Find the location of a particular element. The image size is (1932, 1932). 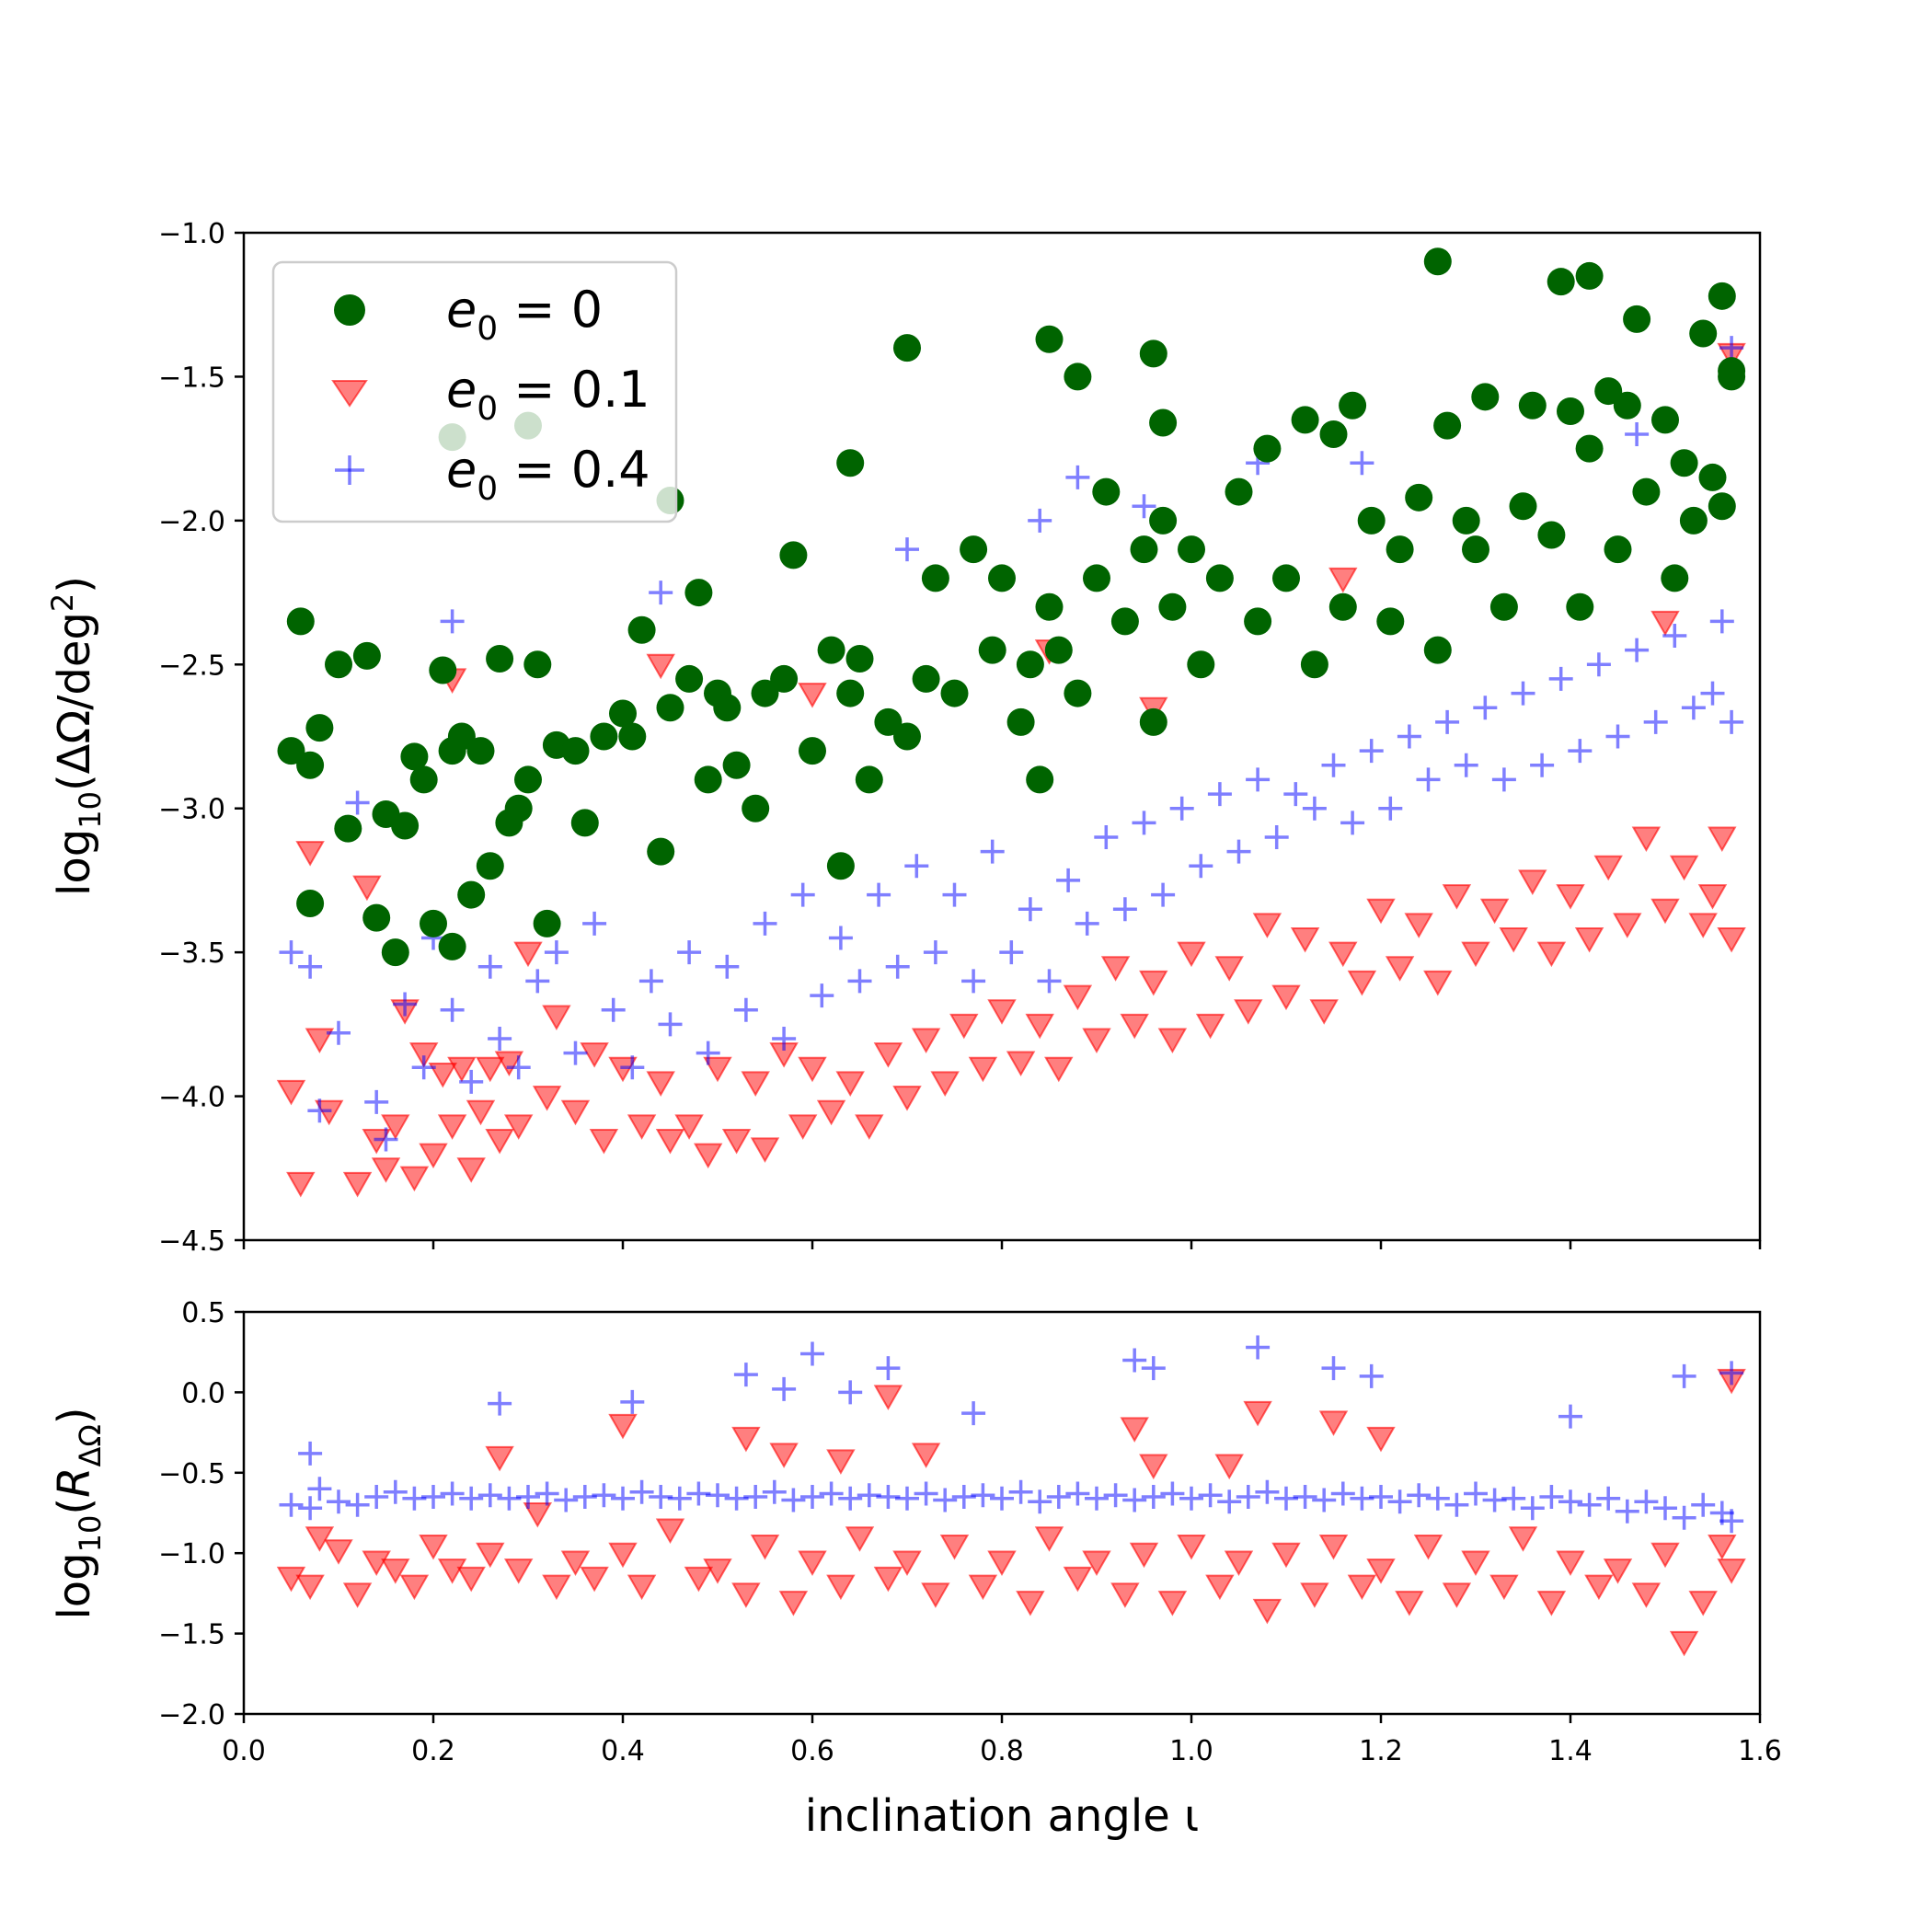

x-tick-label: 0.2 is located at coordinates (433, 1751).